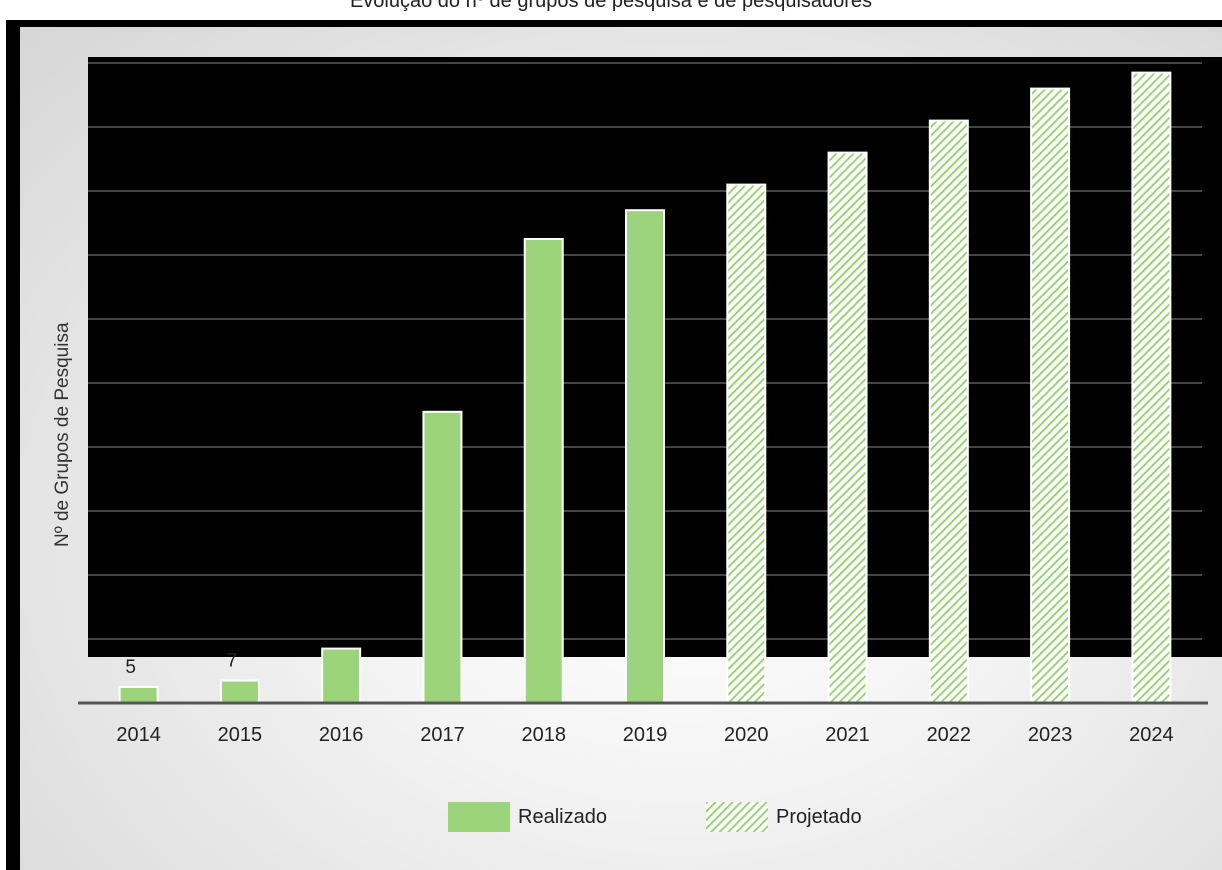  I want to click on legend: Realizado Projetado, so click(621, 817).